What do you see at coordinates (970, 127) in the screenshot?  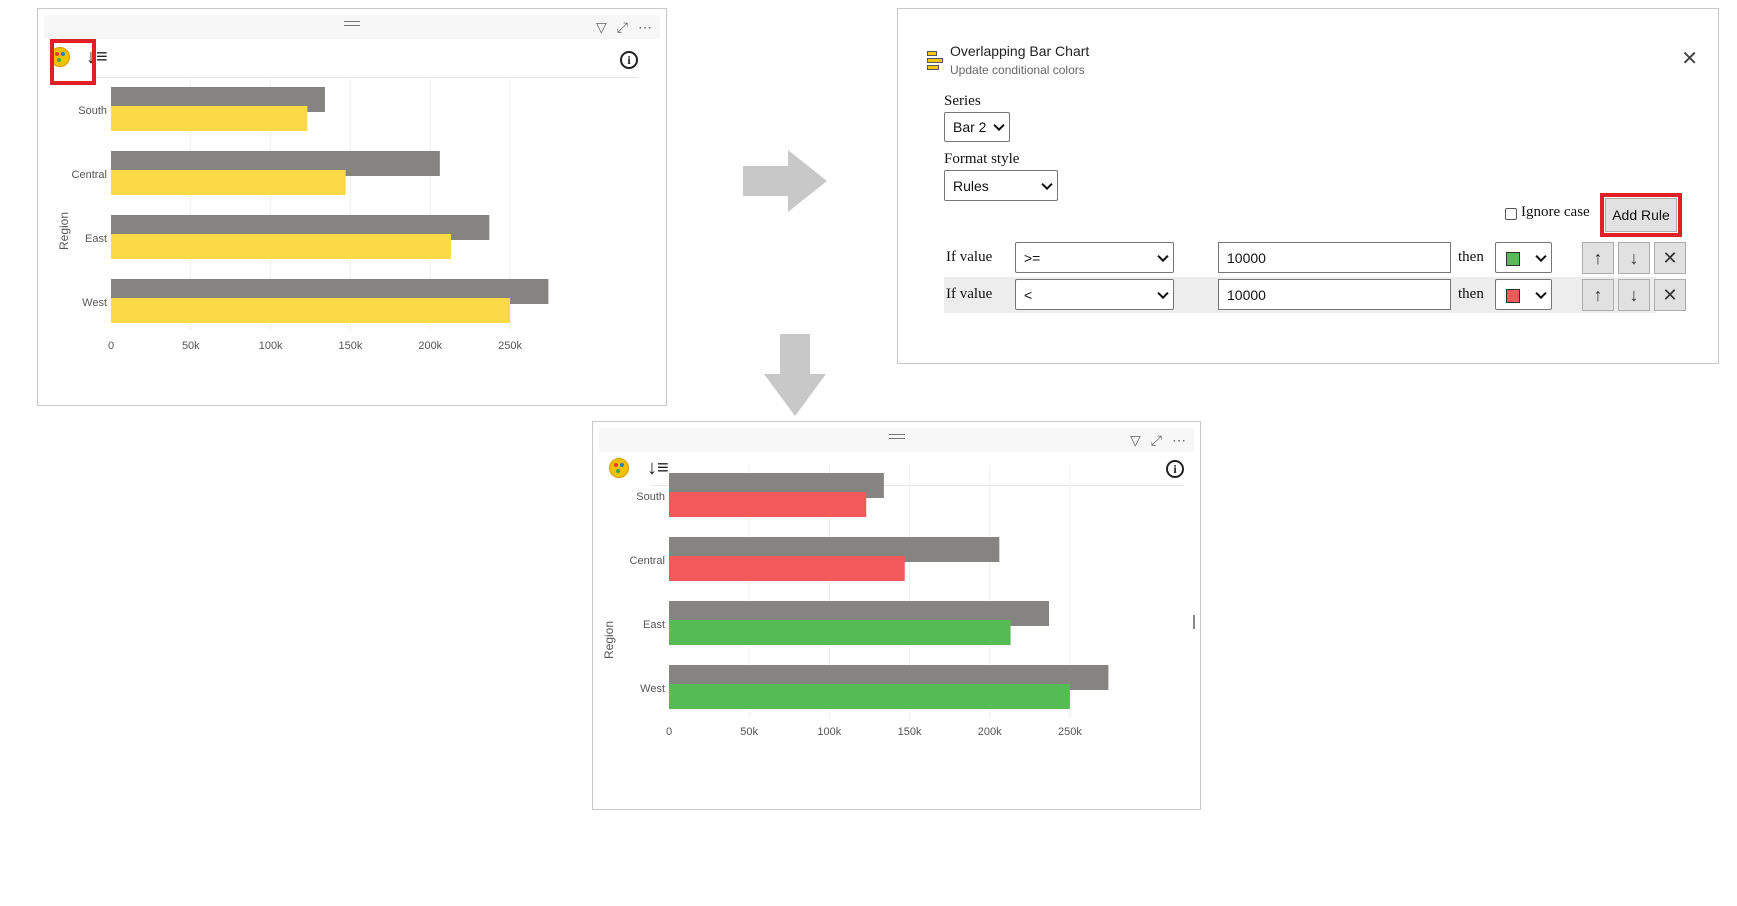 I see `series-select-value: Bar 2` at bounding box center [970, 127].